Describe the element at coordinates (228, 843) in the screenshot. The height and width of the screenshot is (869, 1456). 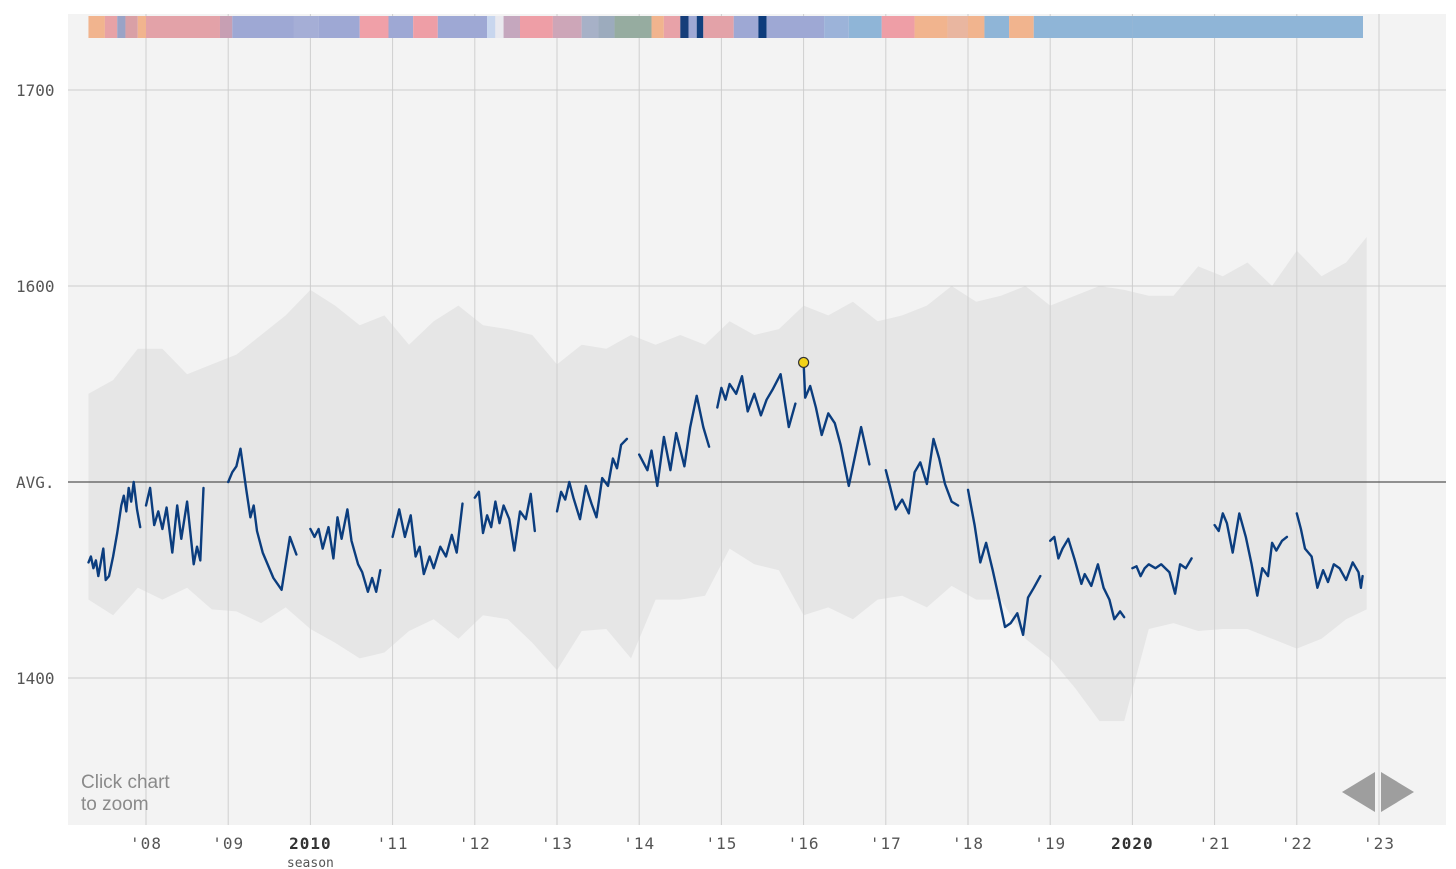
I see `x-tick-label: '09` at that location.